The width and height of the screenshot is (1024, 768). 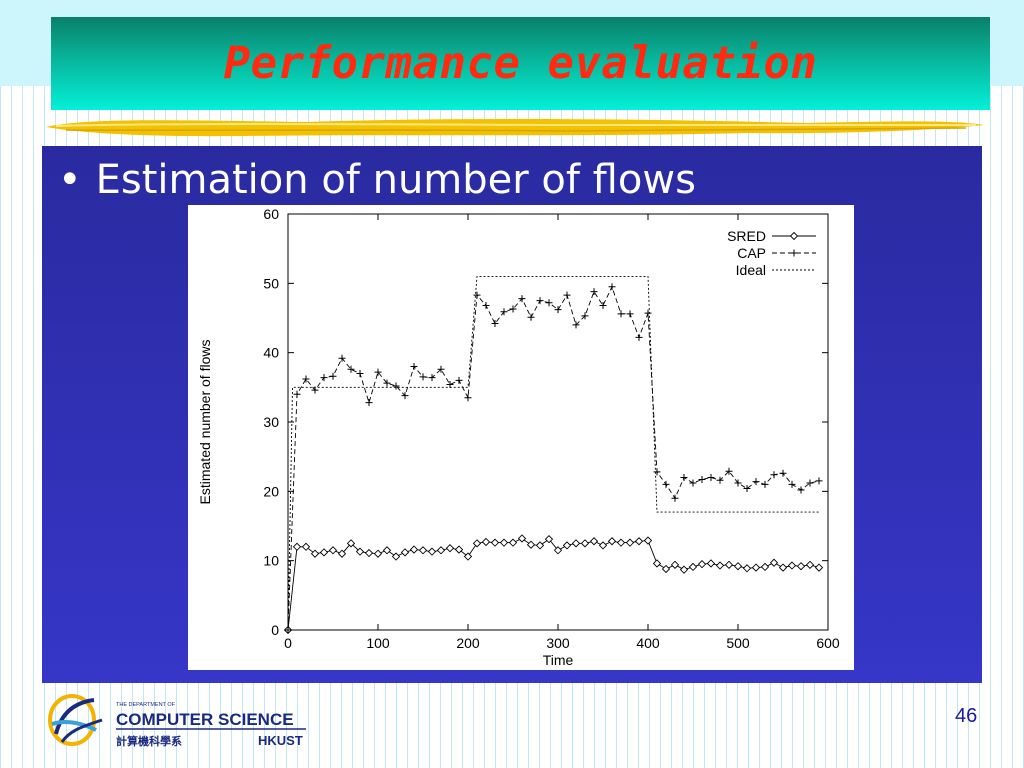 I want to click on legend-label-sred: SRED, so click(x=746, y=236).